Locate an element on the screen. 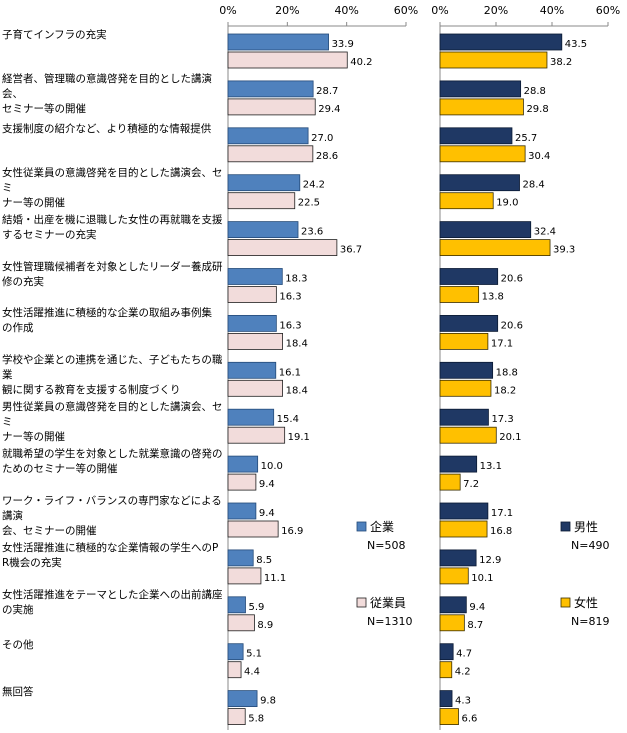 The height and width of the screenshot is (733, 627). bar-label-1-0-4: 32.4 is located at coordinates (545, 232).